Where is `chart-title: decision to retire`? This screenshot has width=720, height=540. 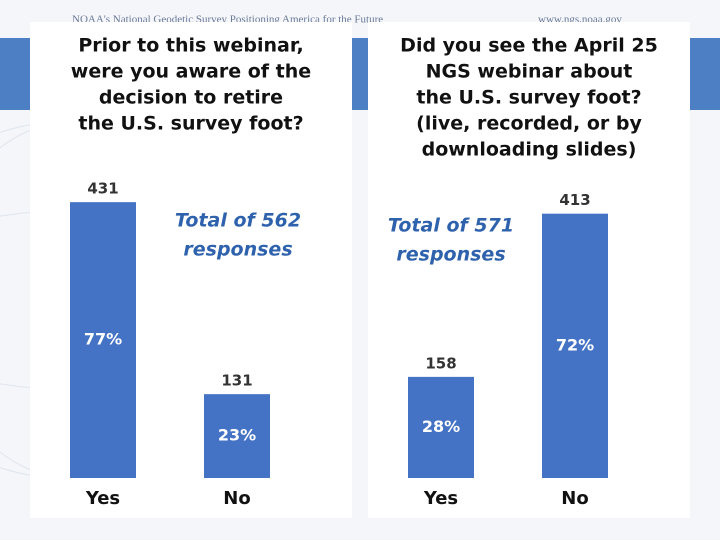
chart-title: decision to retire is located at coordinates (191, 98).